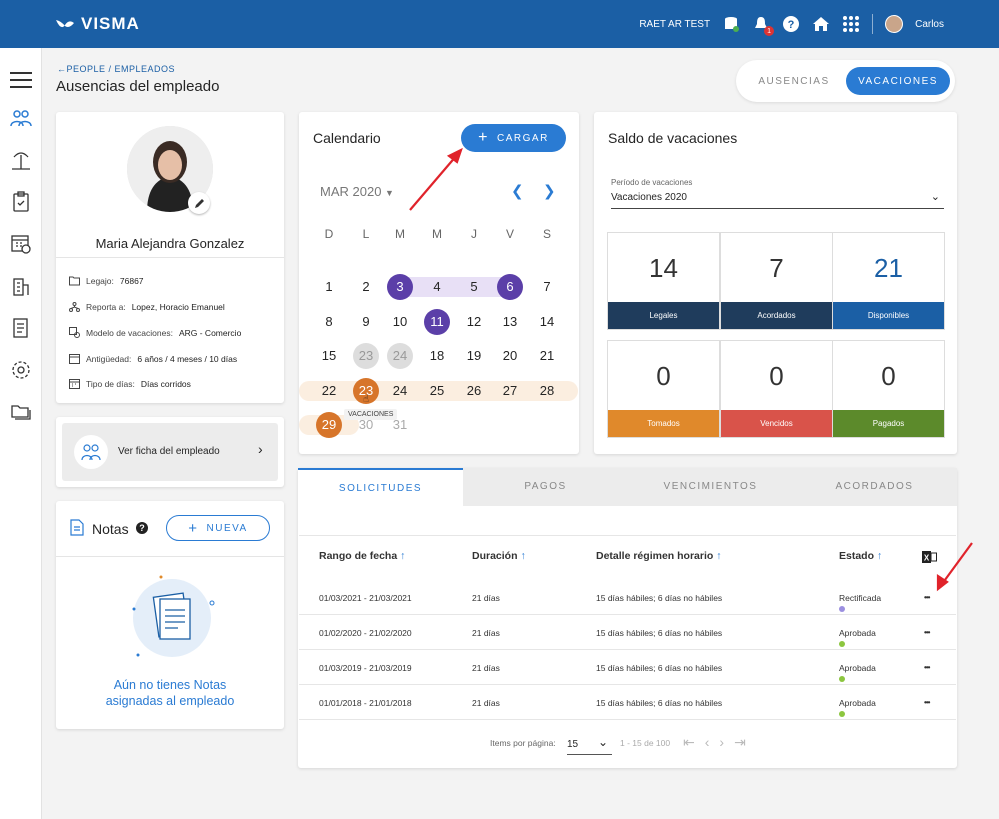 This screenshot has height=819, width=999. What do you see at coordinates (21, 412) in the screenshot?
I see `folders-icon` at bounding box center [21, 412].